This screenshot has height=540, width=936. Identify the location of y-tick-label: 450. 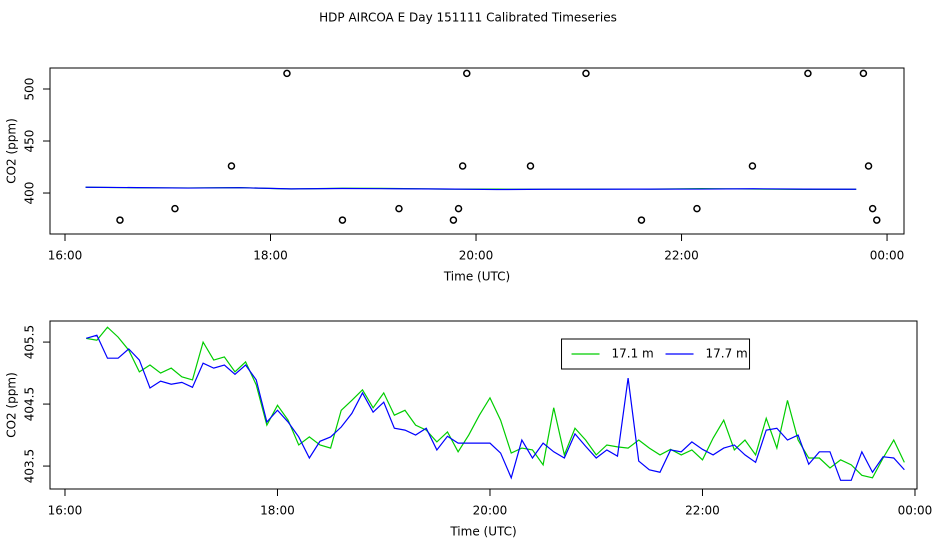
(30, 141).